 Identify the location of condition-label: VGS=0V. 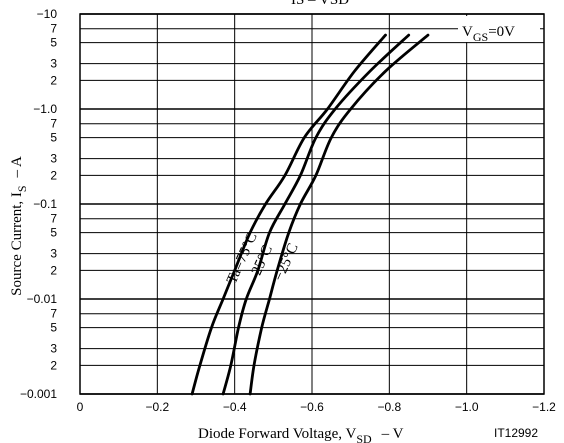
(488, 34).